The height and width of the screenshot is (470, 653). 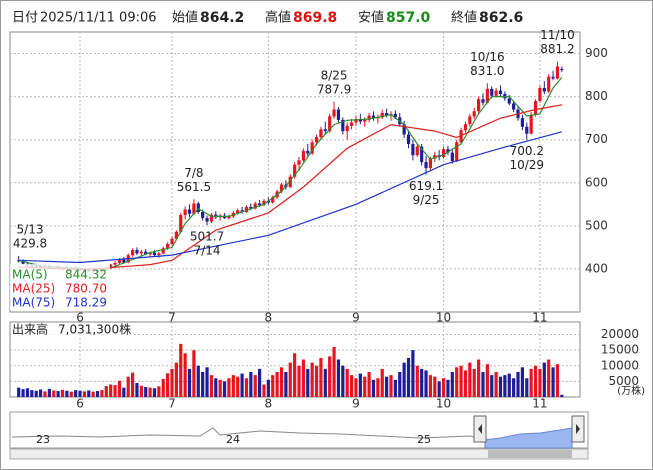 I want to click on arrow-left, so click(x=480, y=429).